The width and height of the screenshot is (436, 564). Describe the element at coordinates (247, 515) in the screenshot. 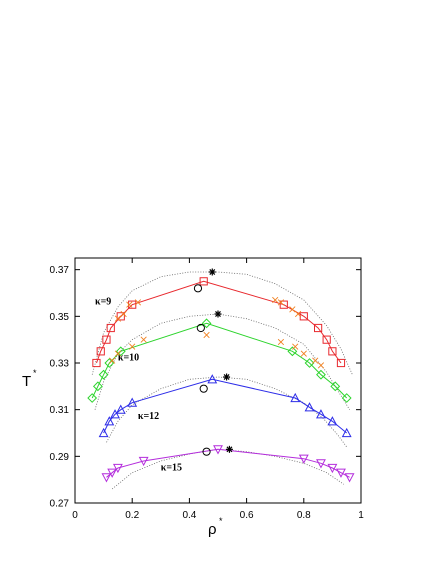

I see `x-tick-label: 0.6` at that location.